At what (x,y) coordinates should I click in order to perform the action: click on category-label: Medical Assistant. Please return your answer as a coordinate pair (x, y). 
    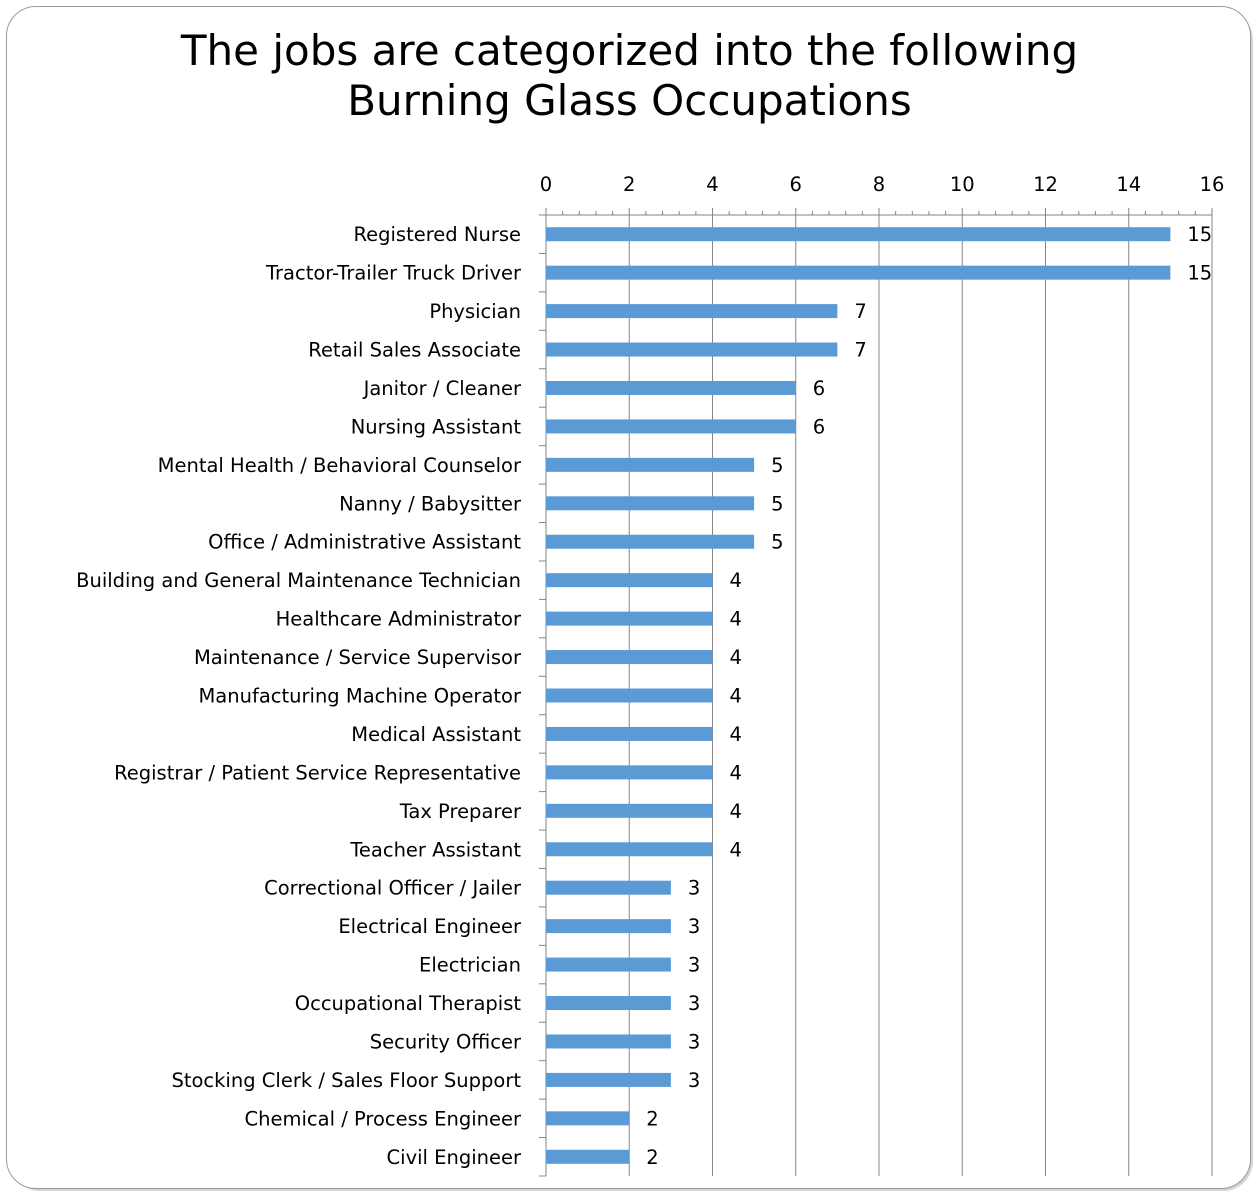
    Looking at the image, I should click on (436, 734).